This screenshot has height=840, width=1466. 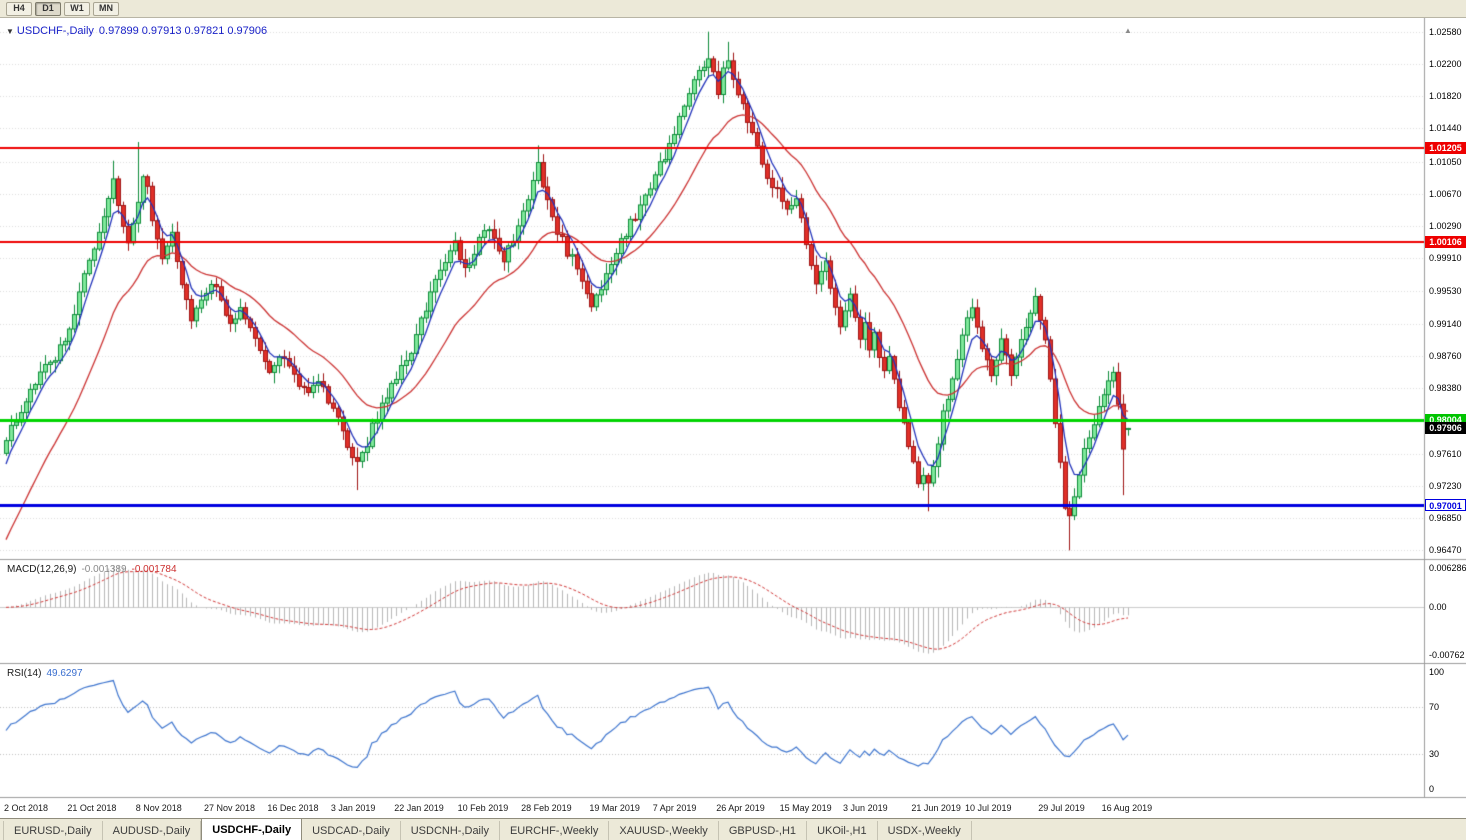 What do you see at coordinates (24, 673) in the screenshot?
I see `rsi-title: RSI(14)` at bounding box center [24, 673].